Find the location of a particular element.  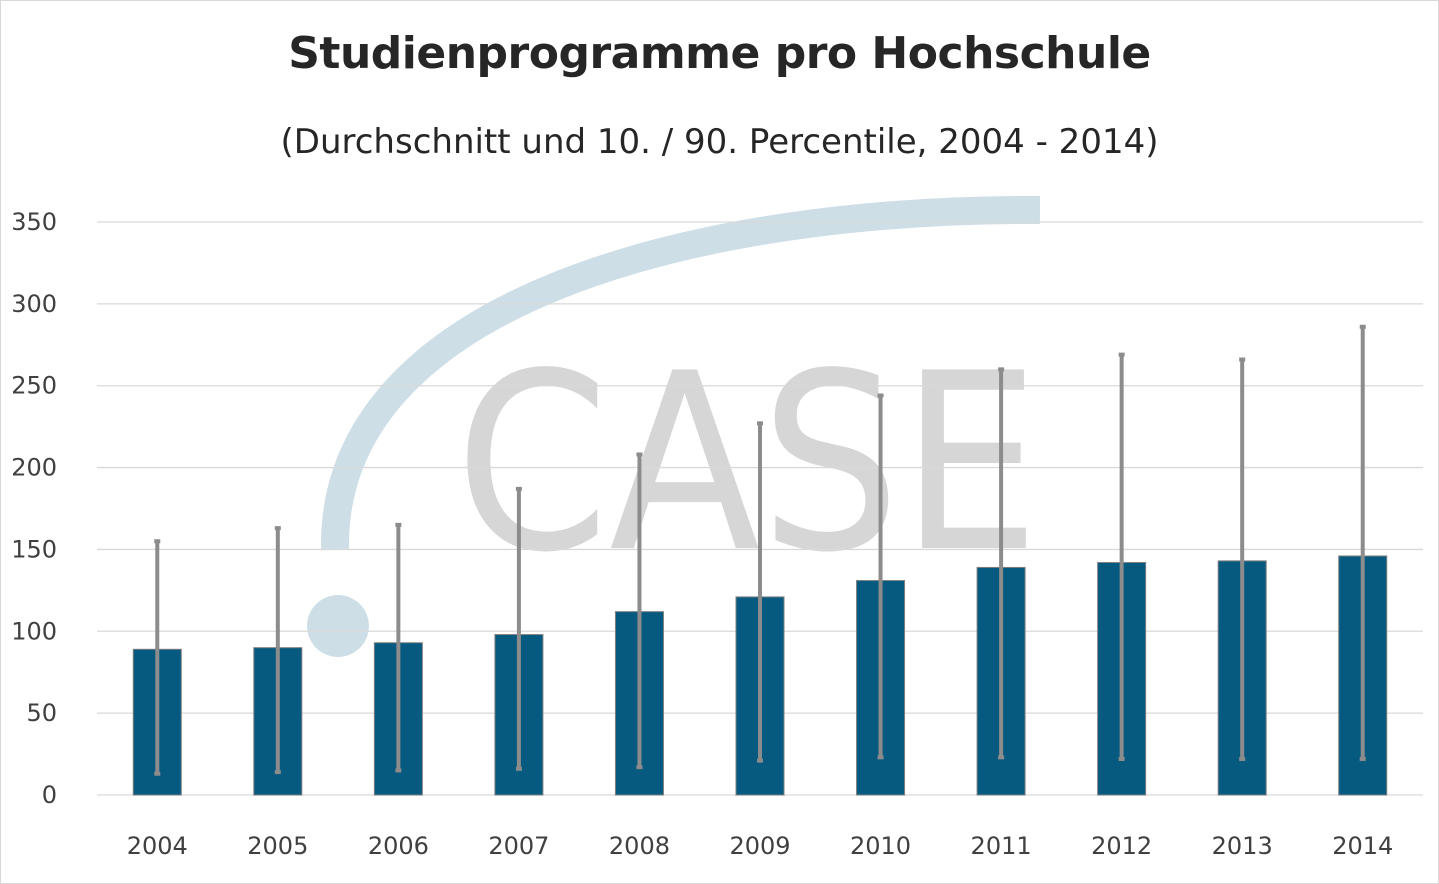

svg-text: CASE is located at coordinates (747, 463).